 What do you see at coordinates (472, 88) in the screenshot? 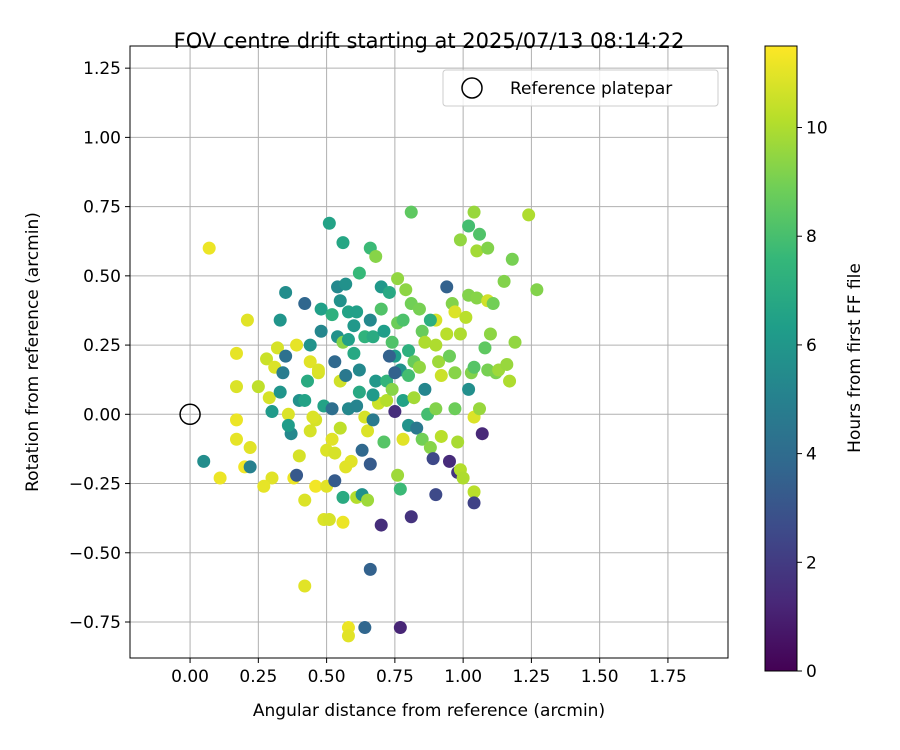
I see `legend-reference-marker` at bounding box center [472, 88].